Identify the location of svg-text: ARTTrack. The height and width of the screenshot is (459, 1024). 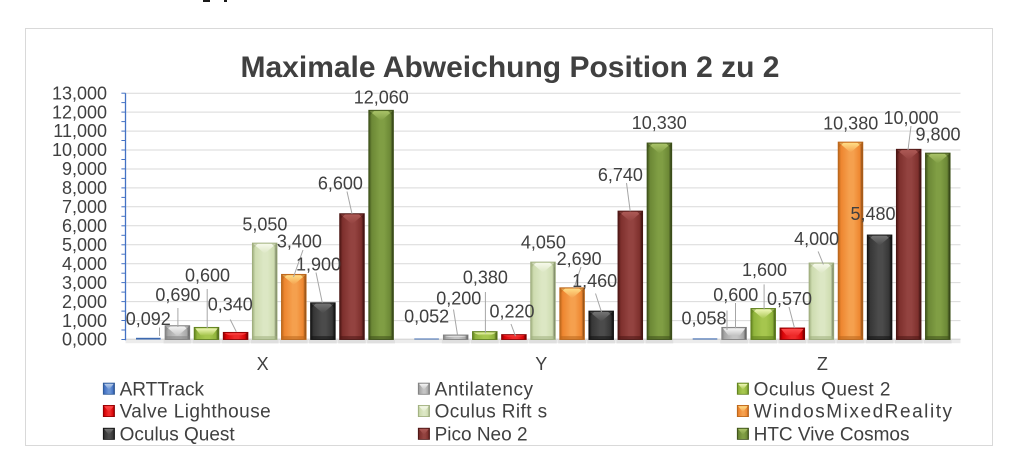
(162, 389).